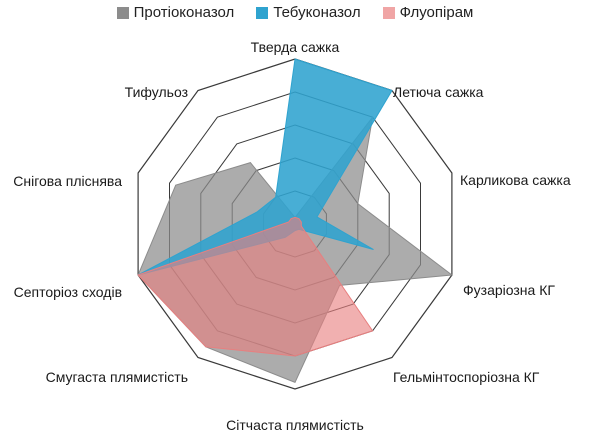  I want to click on legend: Протіоконазол Тебуконазол Флуопірам, so click(295, 12).